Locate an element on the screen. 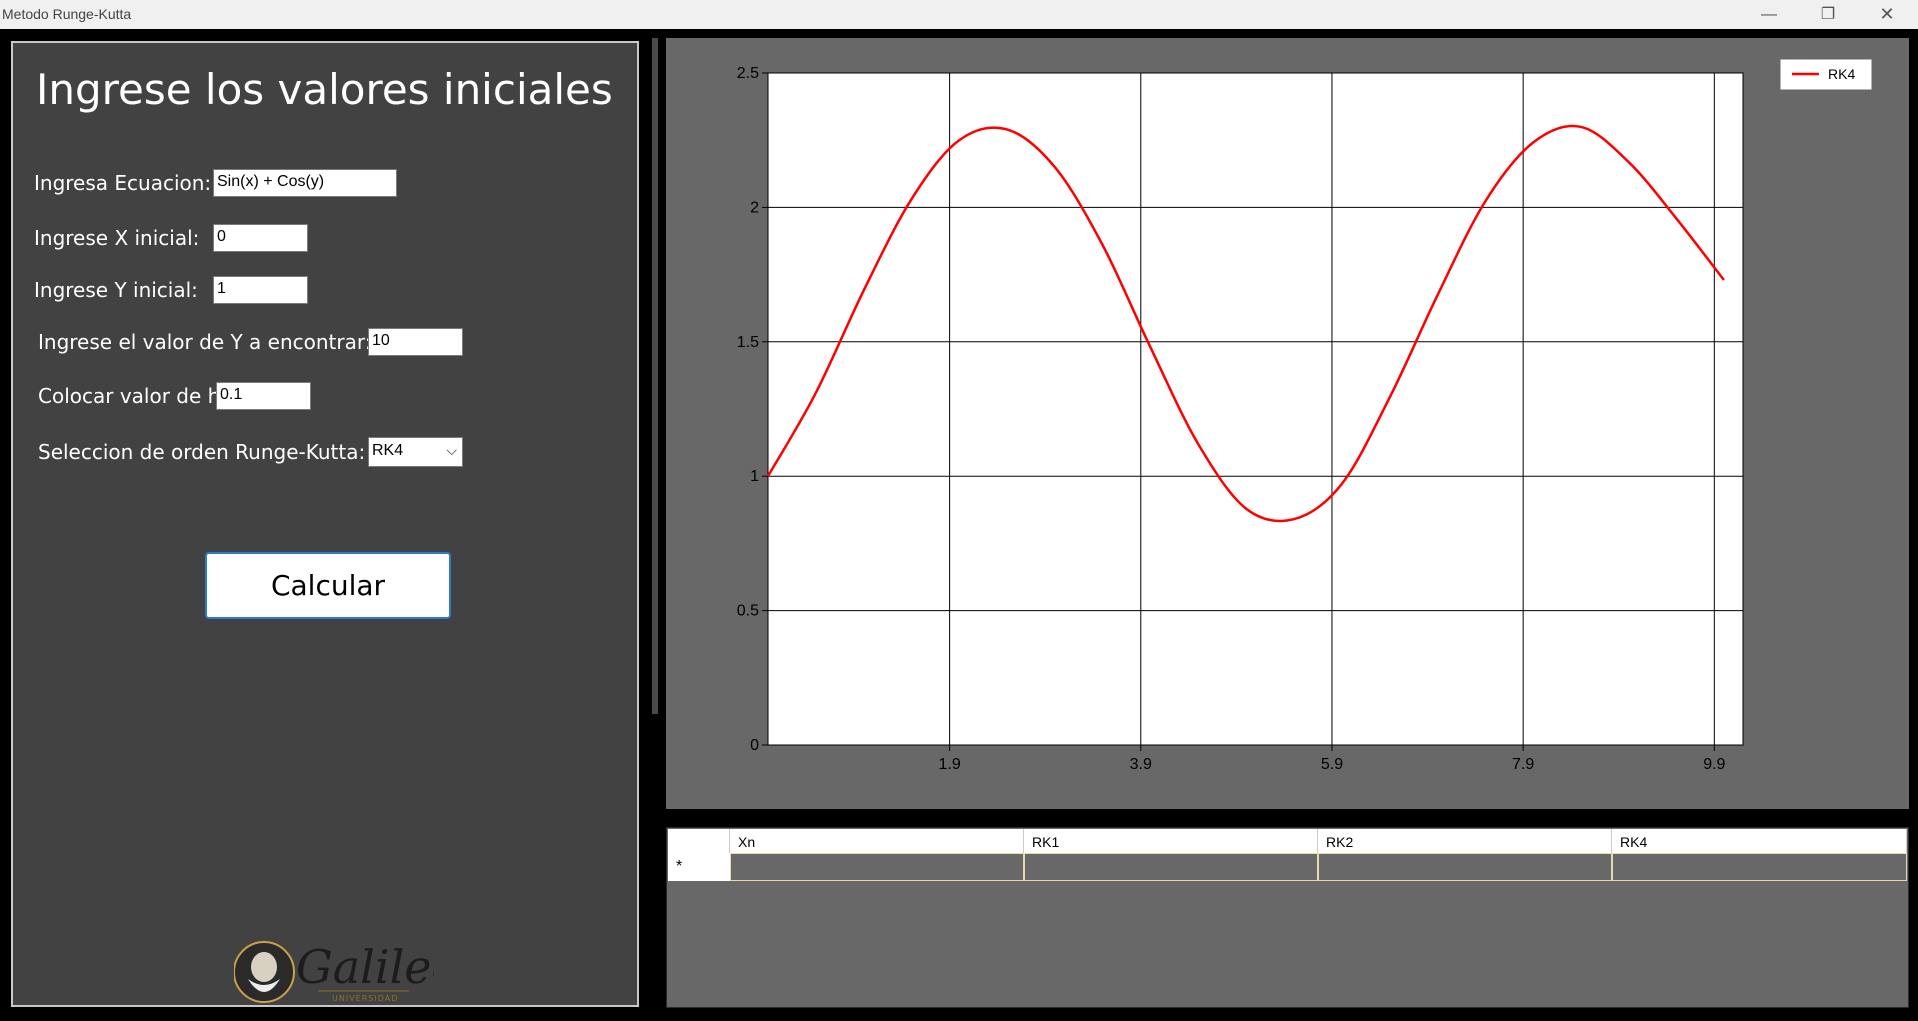 The image size is (1918, 1021). grid-header-rk4: RK4 is located at coordinates (1759, 841).